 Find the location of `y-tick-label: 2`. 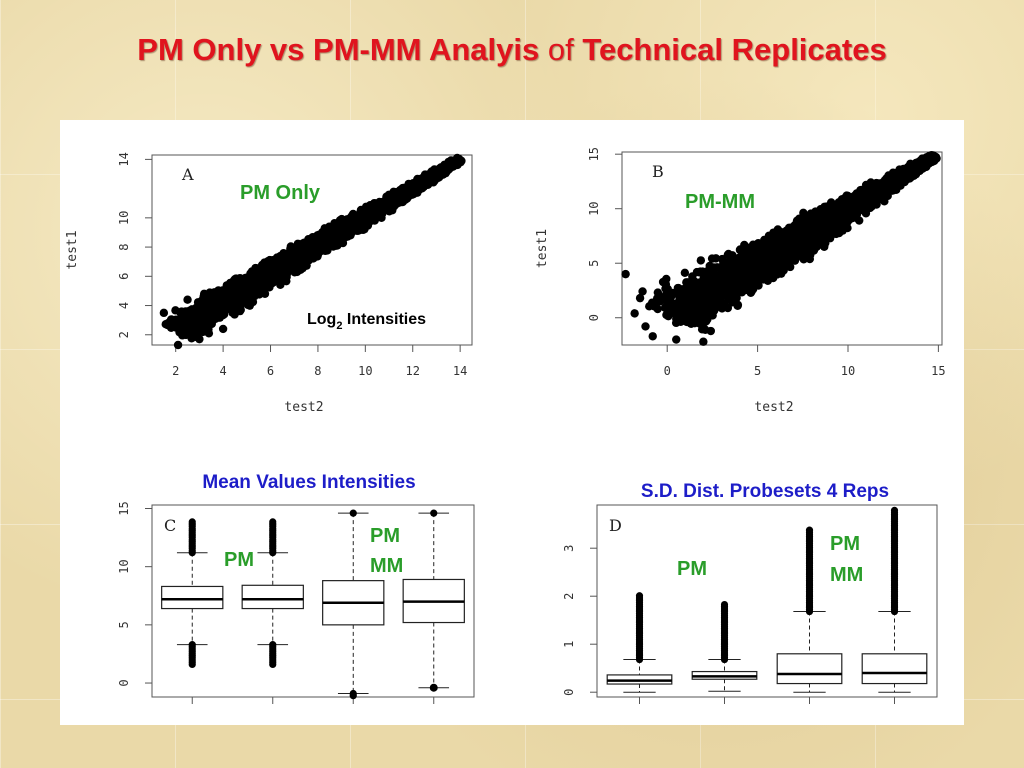

y-tick-label: 2 is located at coordinates (124, 334).